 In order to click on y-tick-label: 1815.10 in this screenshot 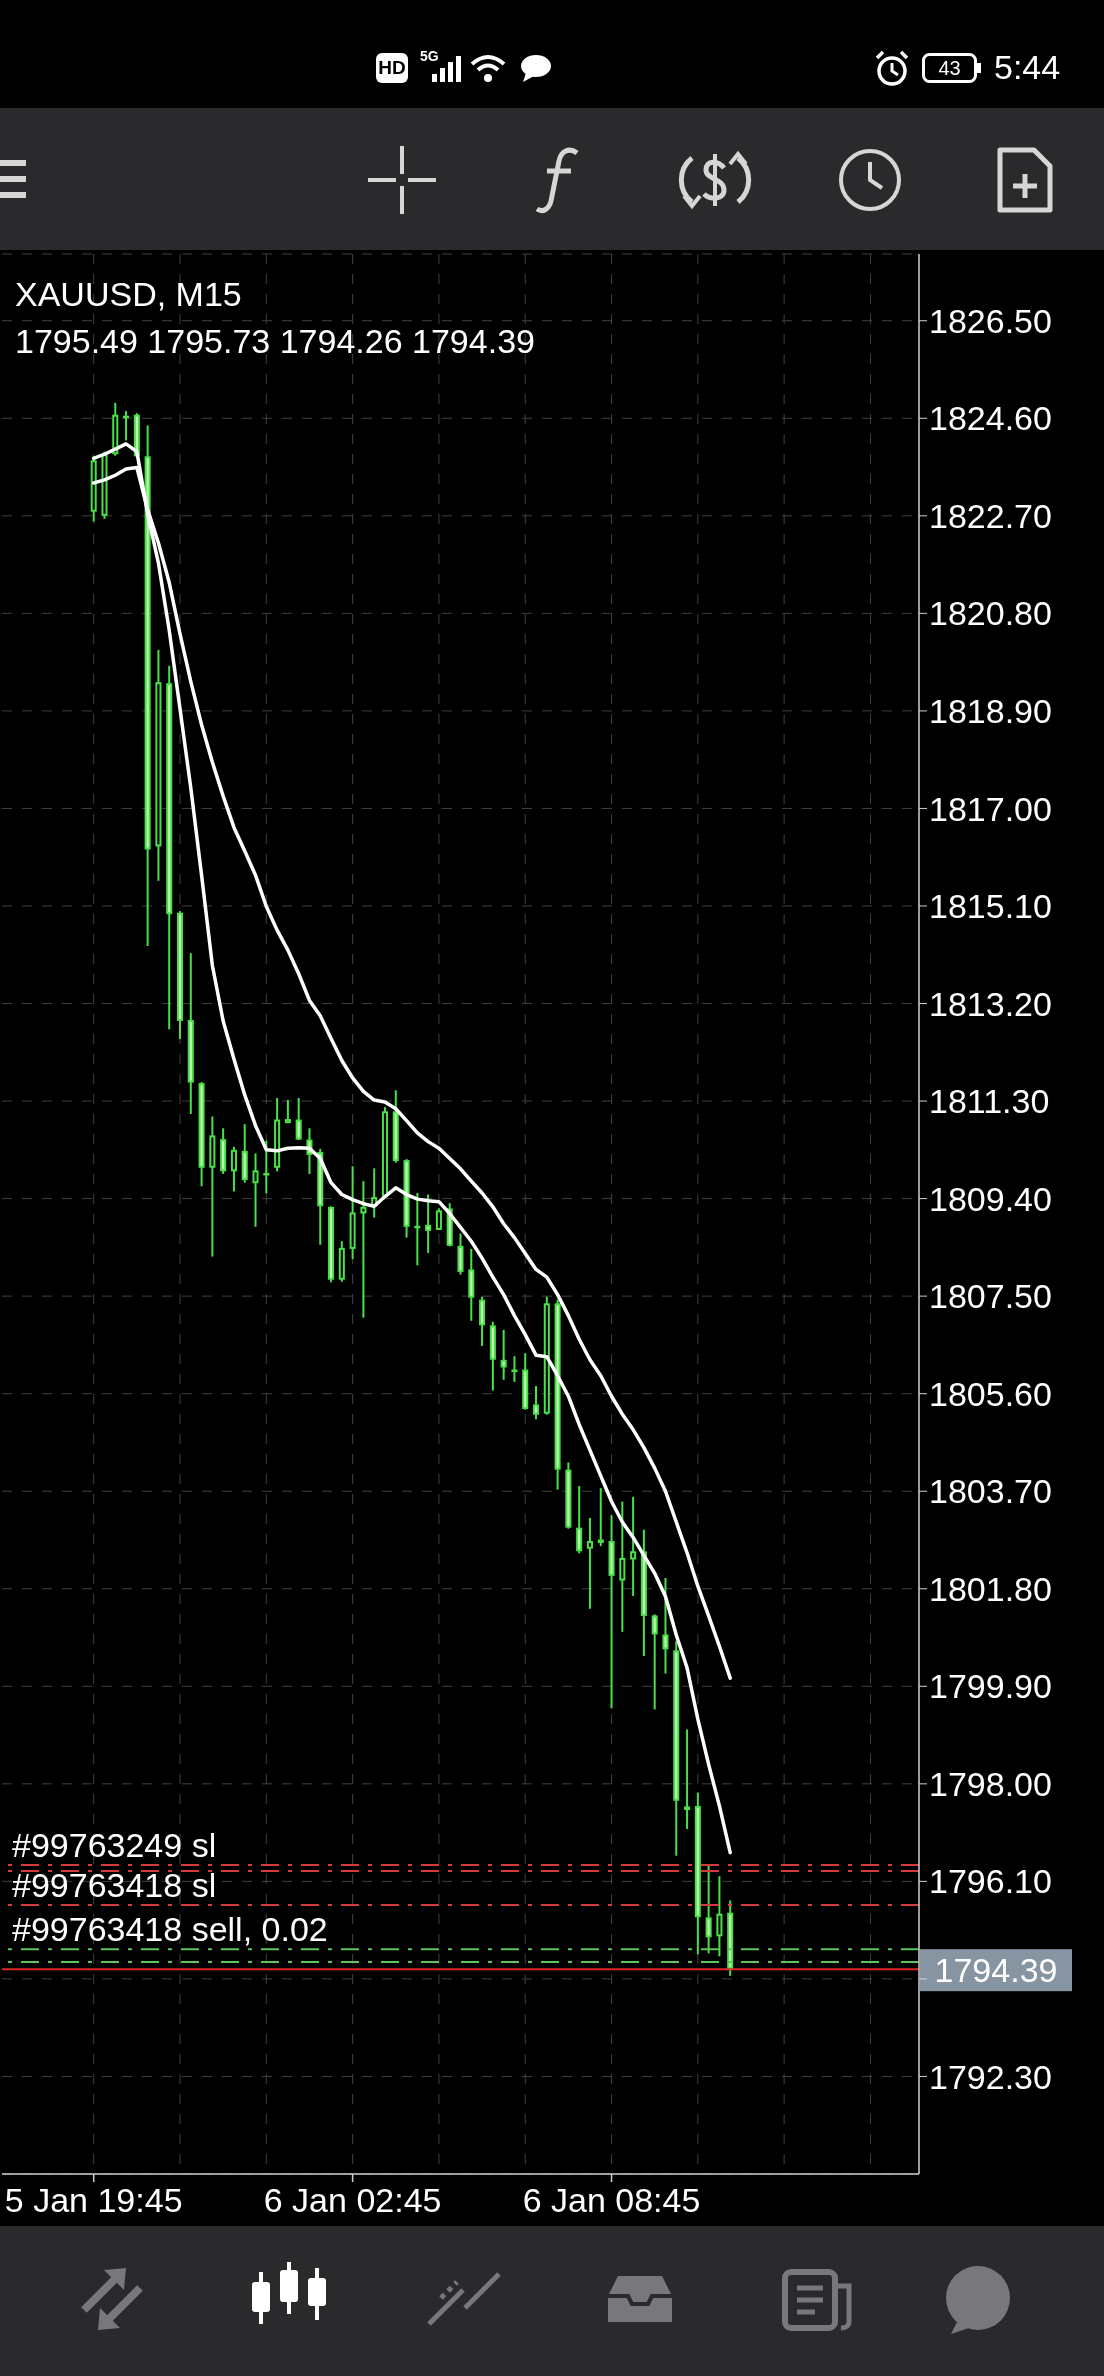, I will do `click(990, 906)`.